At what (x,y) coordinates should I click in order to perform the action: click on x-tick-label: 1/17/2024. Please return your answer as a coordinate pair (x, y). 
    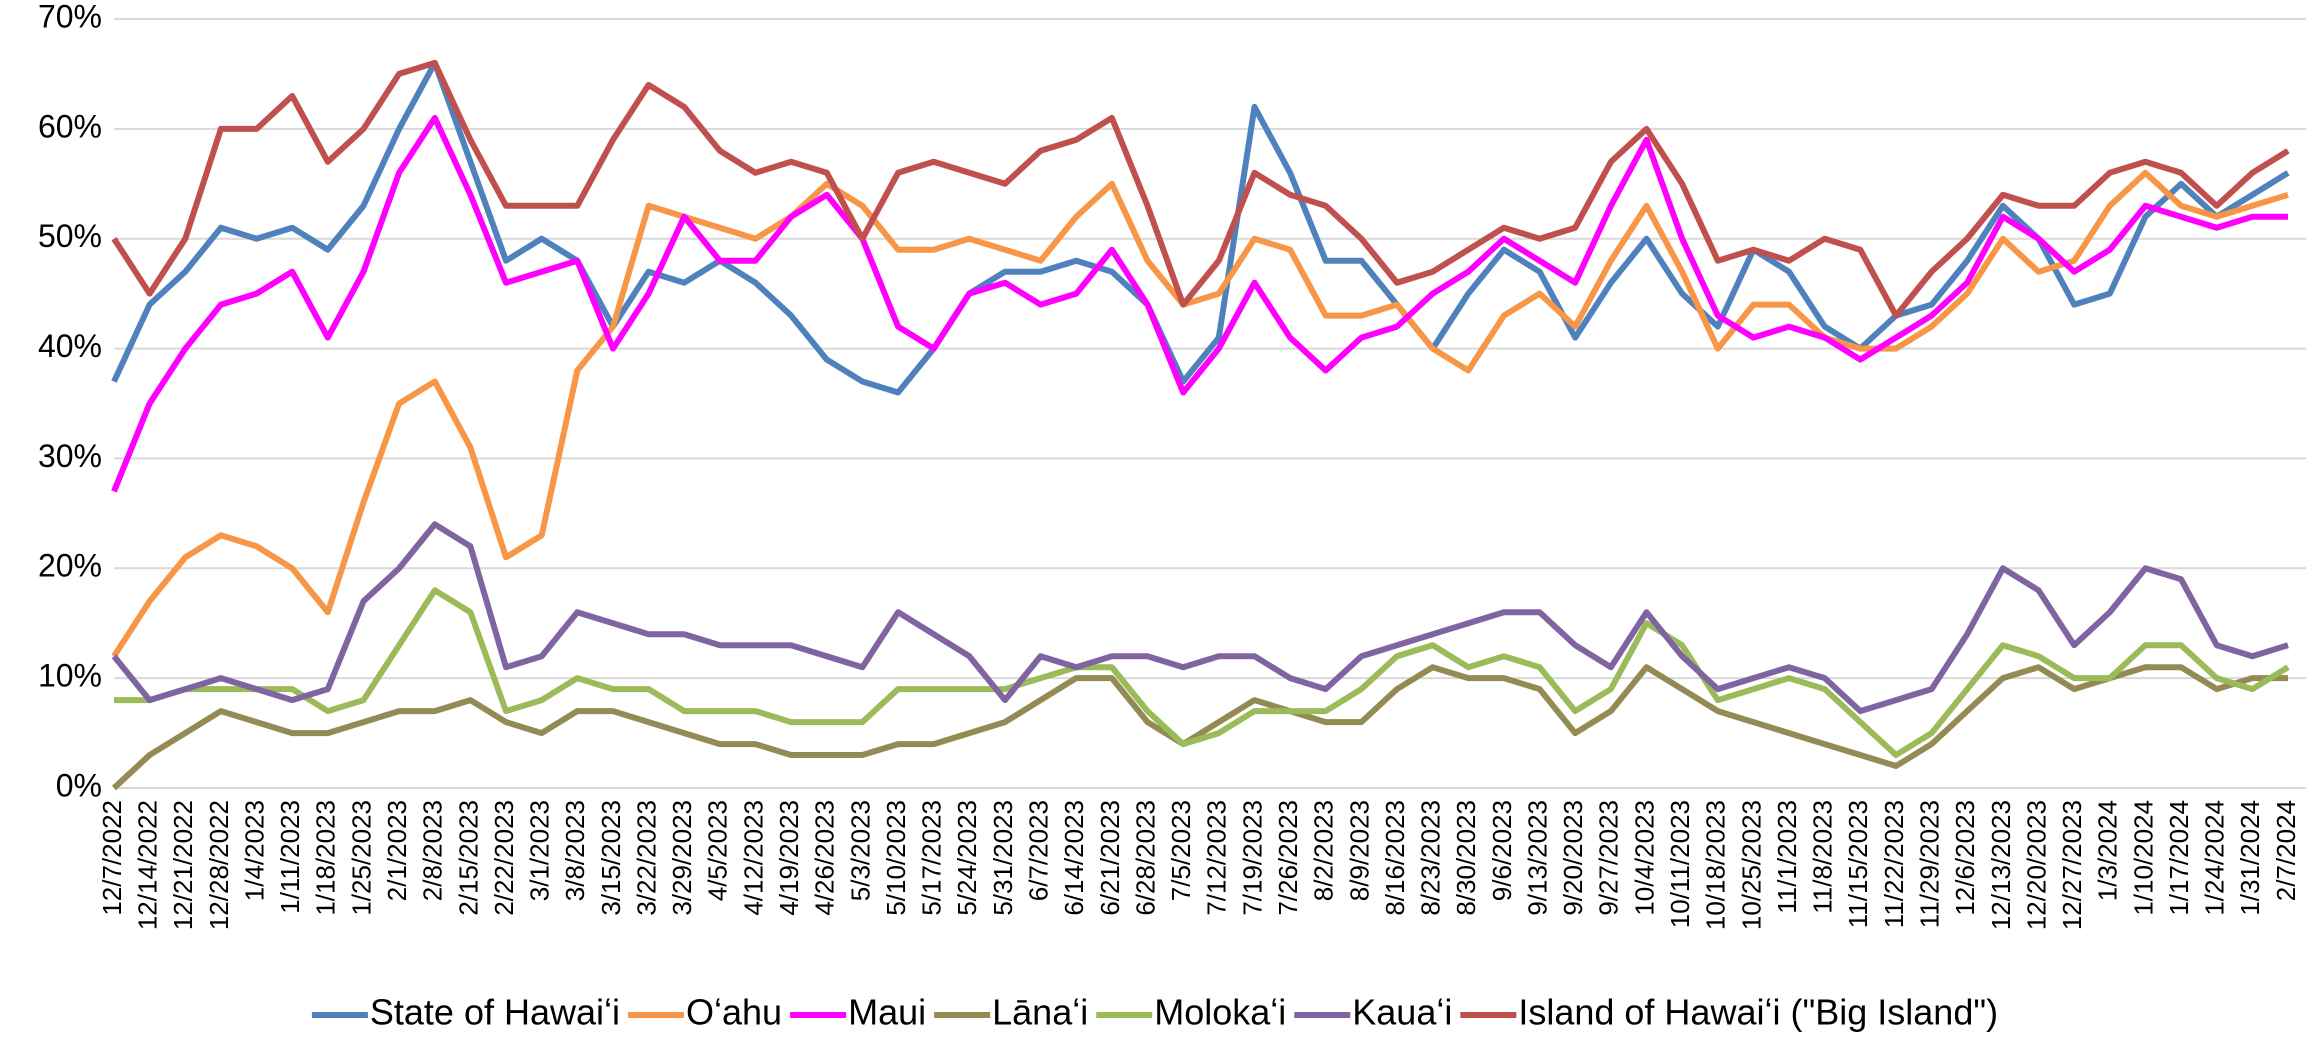
    Looking at the image, I should click on (2179, 858).